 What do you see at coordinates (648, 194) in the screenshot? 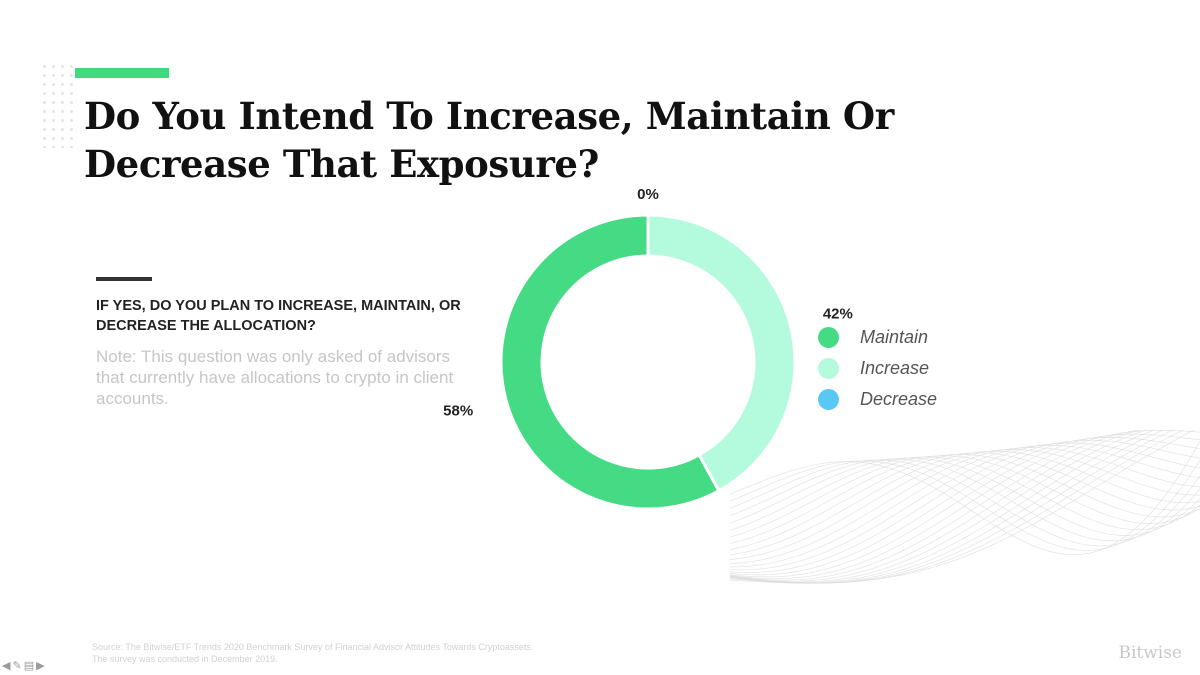
I see `data-label-decrease: 0%` at bounding box center [648, 194].